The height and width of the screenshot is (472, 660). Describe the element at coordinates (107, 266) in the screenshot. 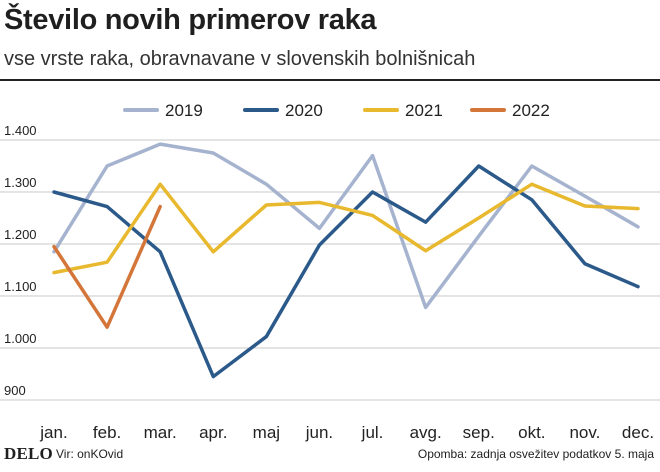

I see `series-line-2022` at that location.